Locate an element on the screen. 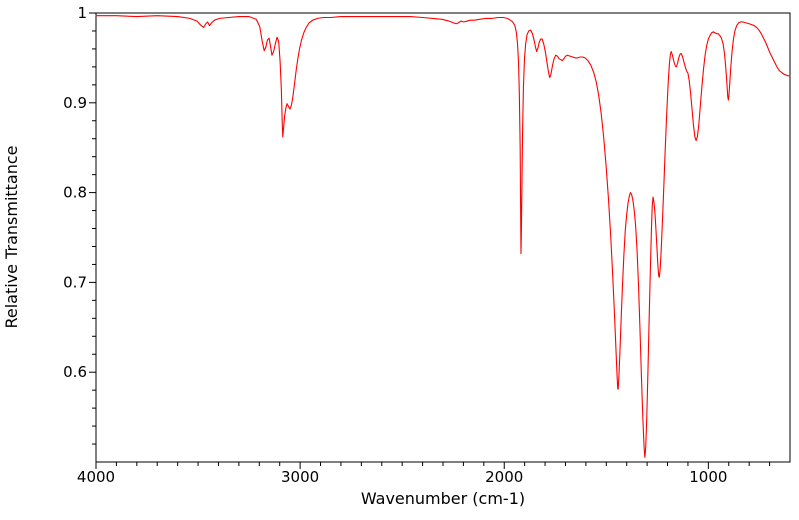  x-axis-ticks is located at coordinates (433, 465).